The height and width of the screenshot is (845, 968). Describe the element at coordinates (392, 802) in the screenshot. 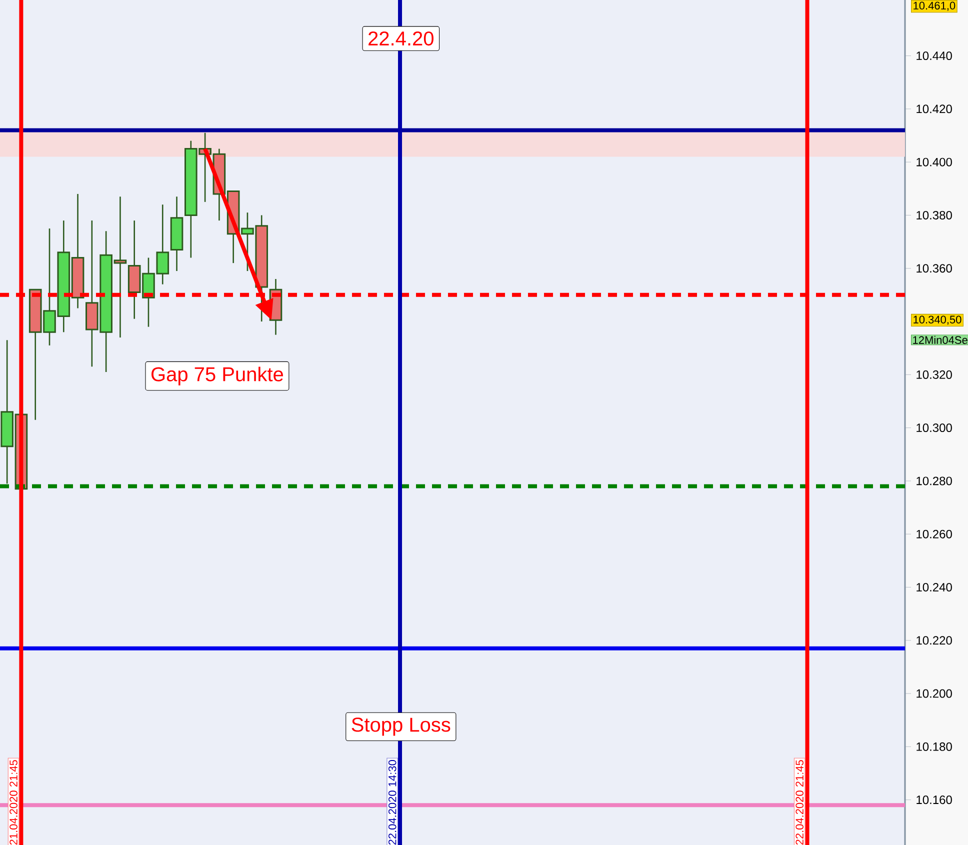

I see `annotation: 22.04.2020 14:30` at that location.